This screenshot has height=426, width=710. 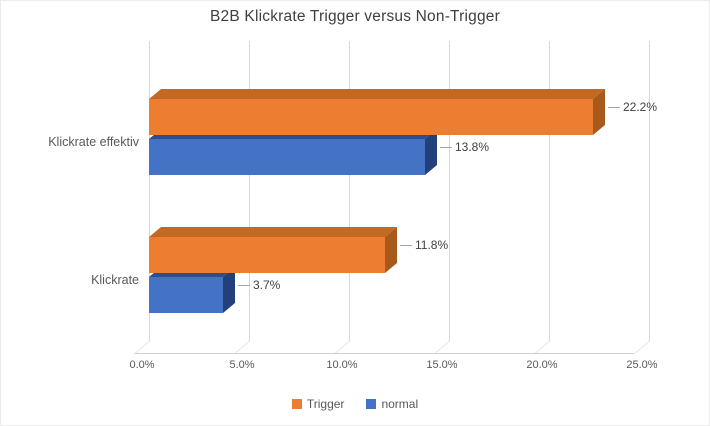 What do you see at coordinates (70, 191) in the screenshot?
I see `category-axis: Klickrate effektiv Klickrate` at bounding box center [70, 191].